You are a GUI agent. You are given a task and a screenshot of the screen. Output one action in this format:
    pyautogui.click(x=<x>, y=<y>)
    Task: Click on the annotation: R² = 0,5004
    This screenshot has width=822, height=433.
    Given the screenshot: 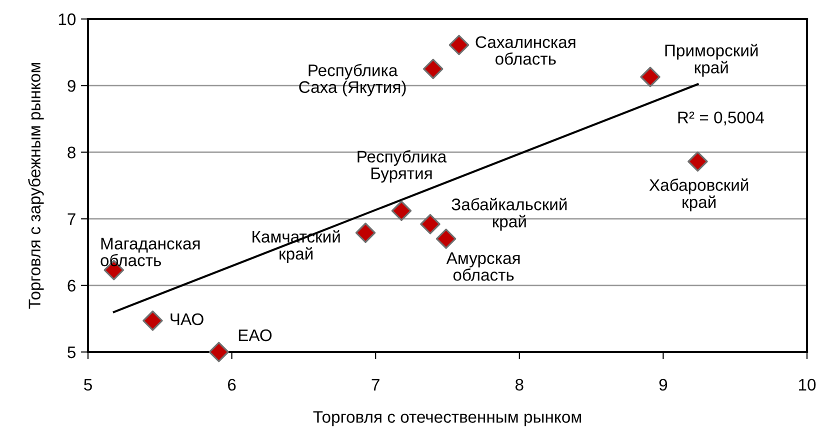 What is the action you would take?
    pyautogui.click(x=721, y=119)
    